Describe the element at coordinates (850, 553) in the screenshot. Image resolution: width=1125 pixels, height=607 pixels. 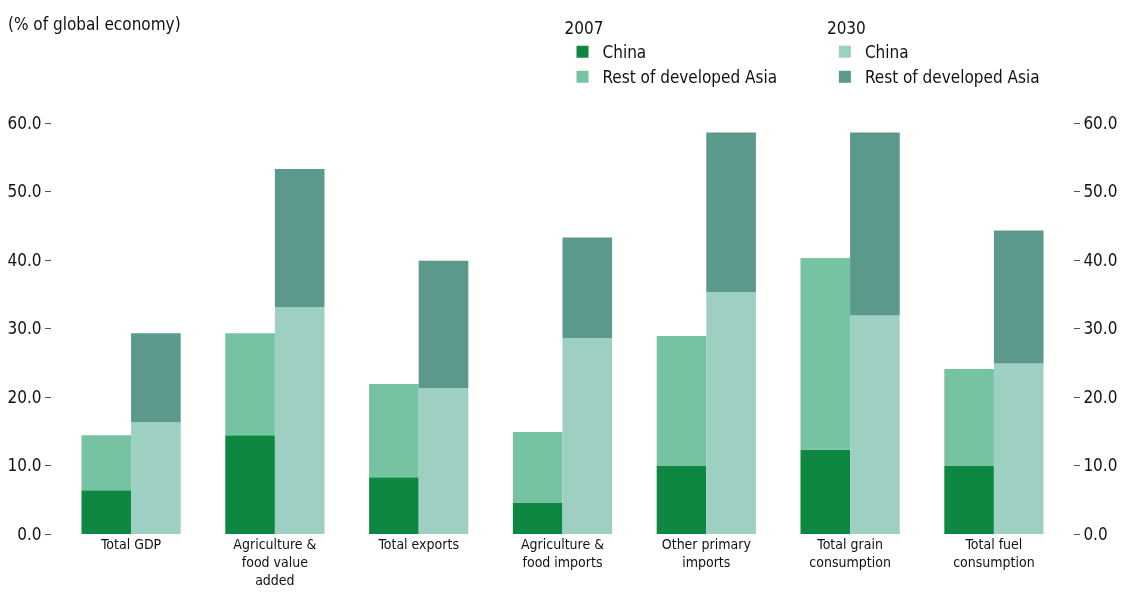
I see `x-tick-label: Total grain consumption` at that location.